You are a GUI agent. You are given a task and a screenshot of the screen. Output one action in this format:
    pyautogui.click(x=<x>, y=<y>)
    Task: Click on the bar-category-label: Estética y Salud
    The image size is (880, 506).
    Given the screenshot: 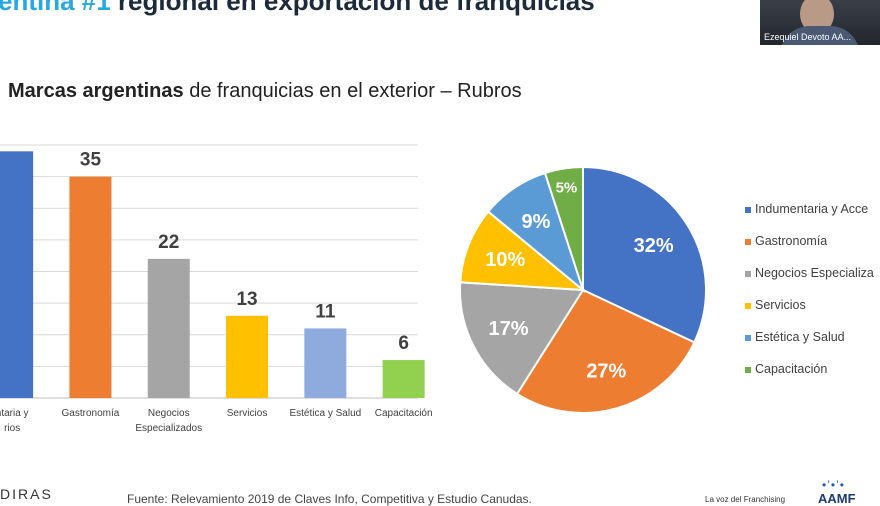 What is the action you would take?
    pyautogui.click(x=325, y=413)
    